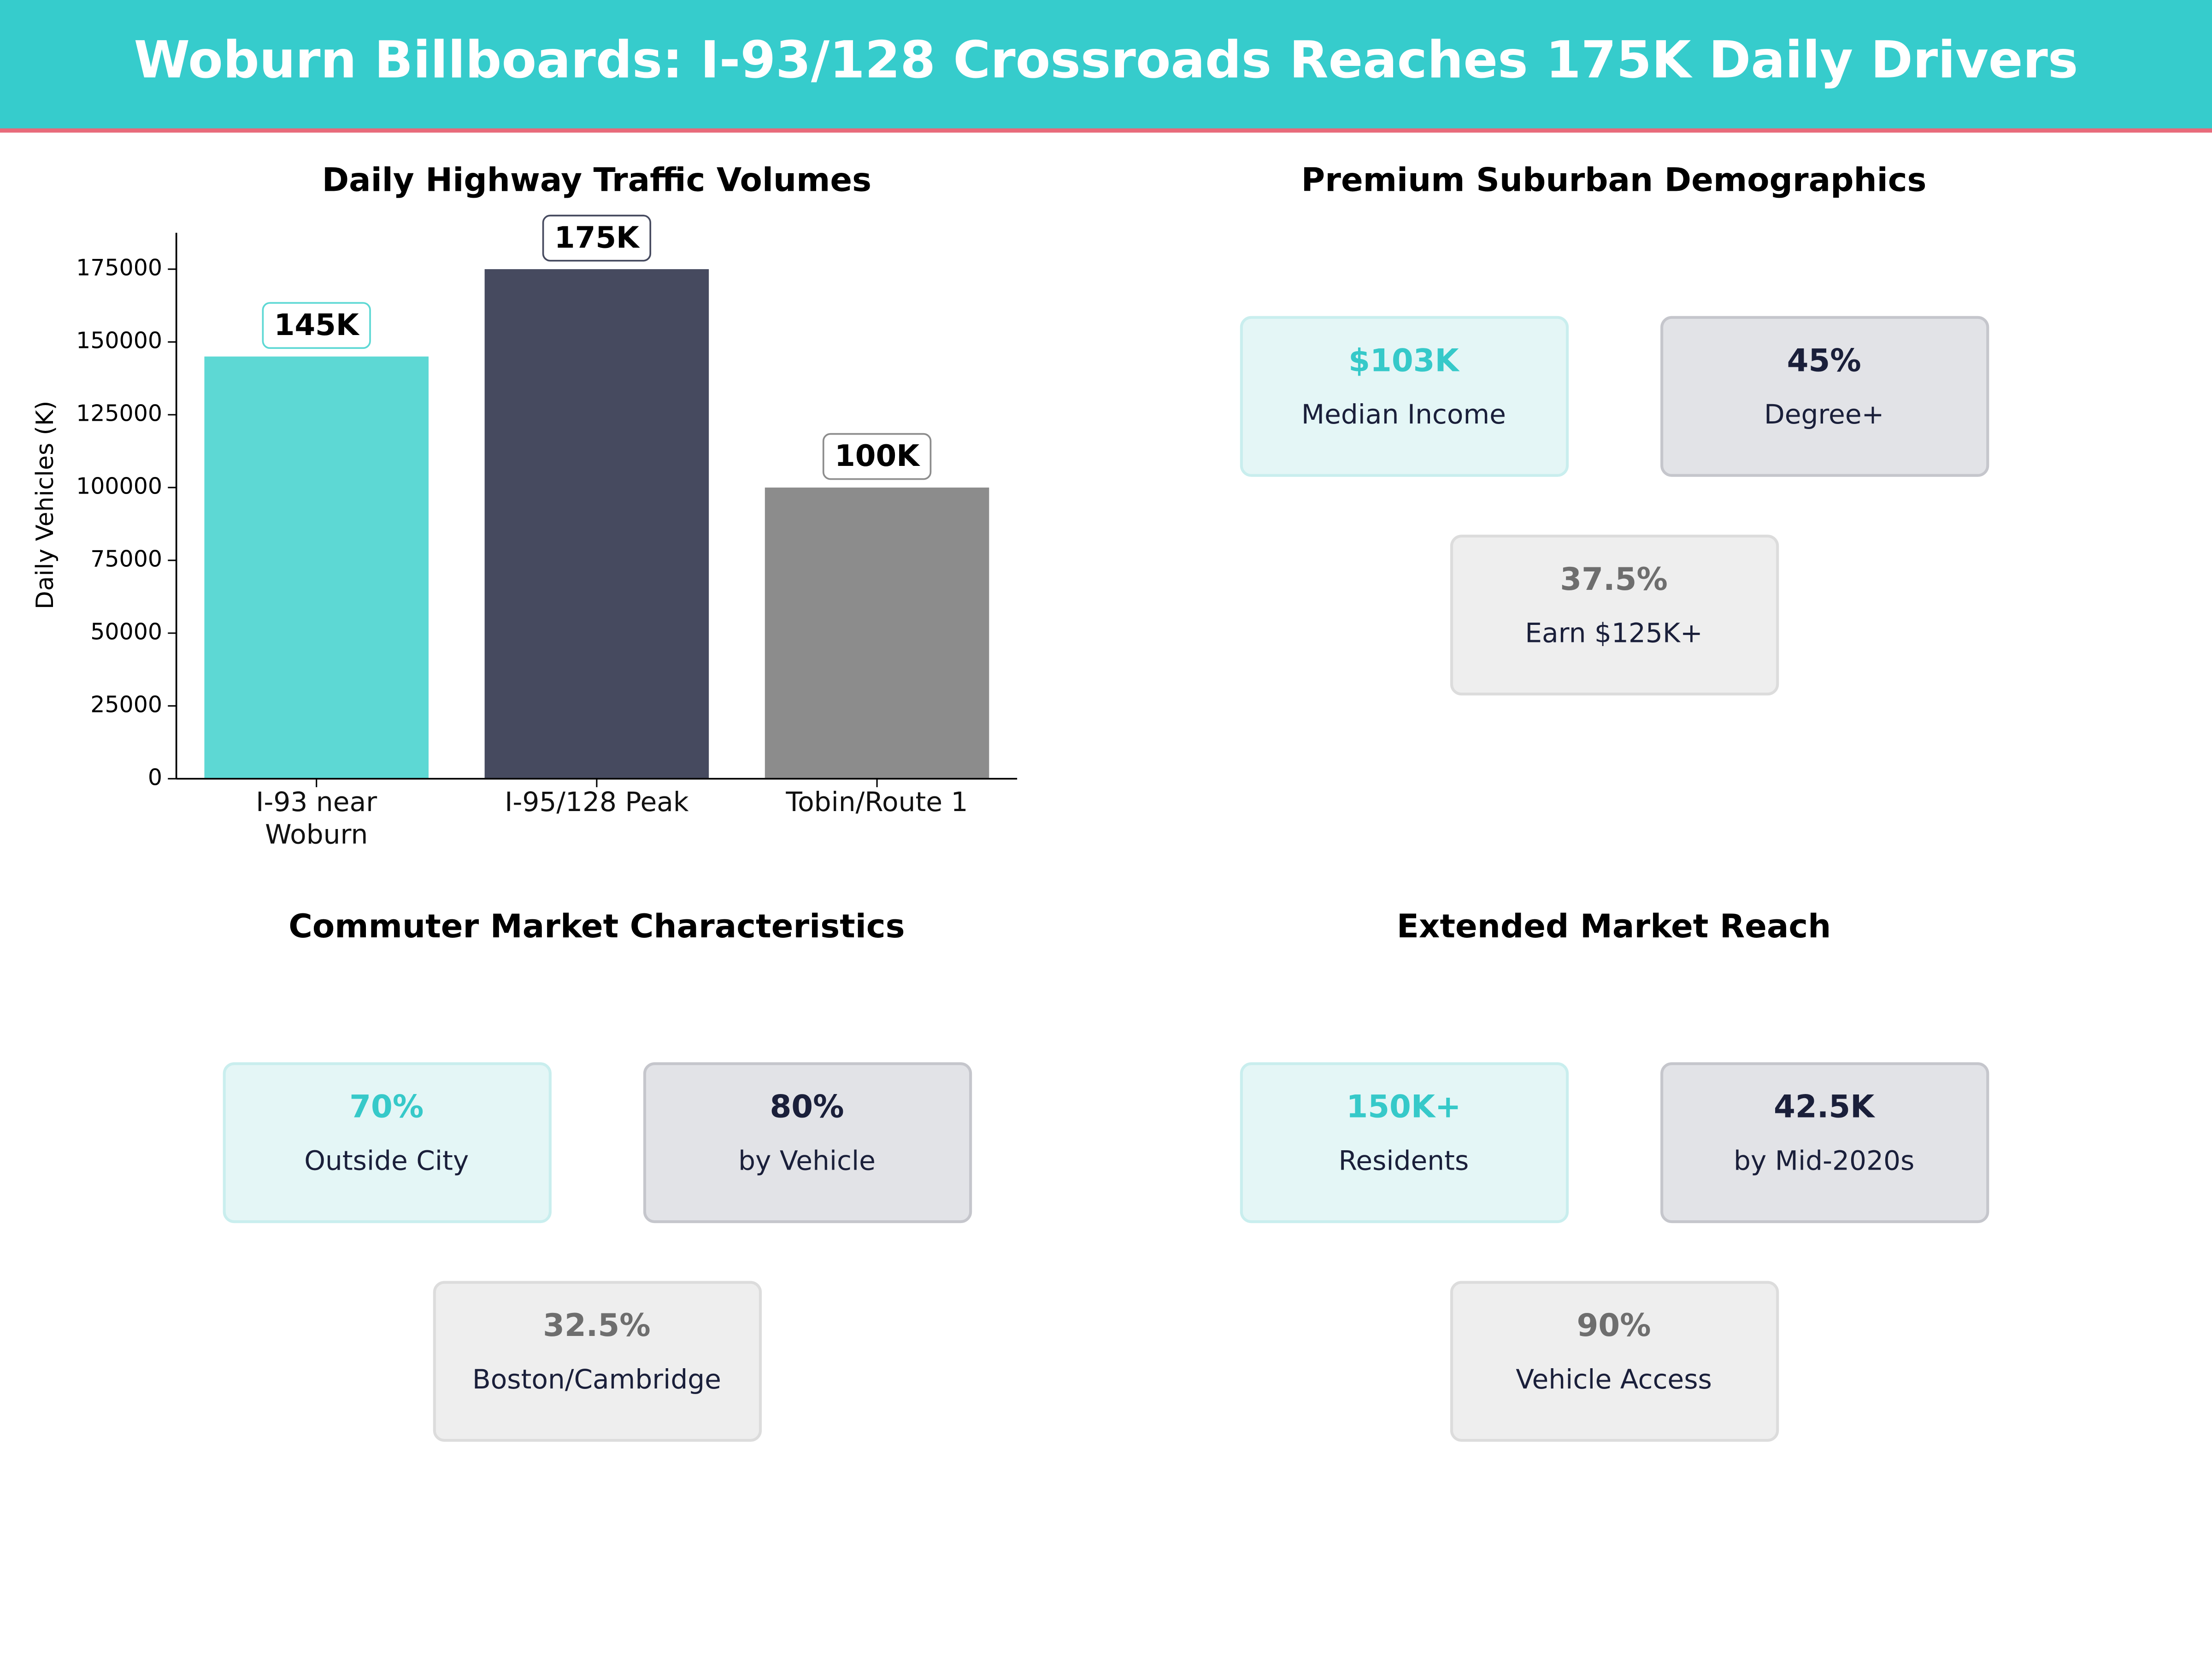 Image resolution: width=2212 pixels, height=1659 pixels. Describe the element at coordinates (1404, 1161) in the screenshot. I see `stat-label: Residents` at that location.